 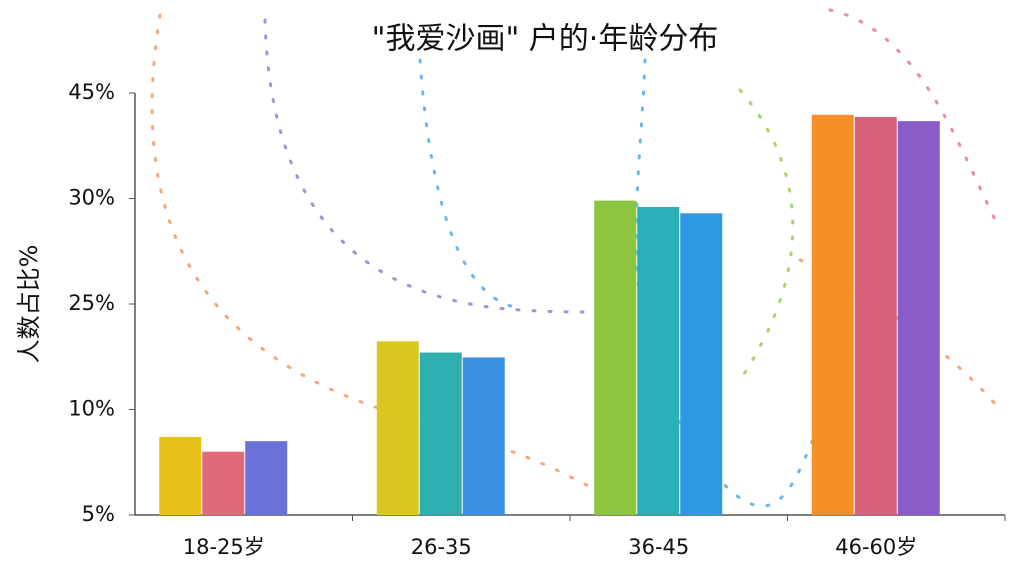 I want to click on x-tick-label: 46-60岁, so click(x=876, y=547).